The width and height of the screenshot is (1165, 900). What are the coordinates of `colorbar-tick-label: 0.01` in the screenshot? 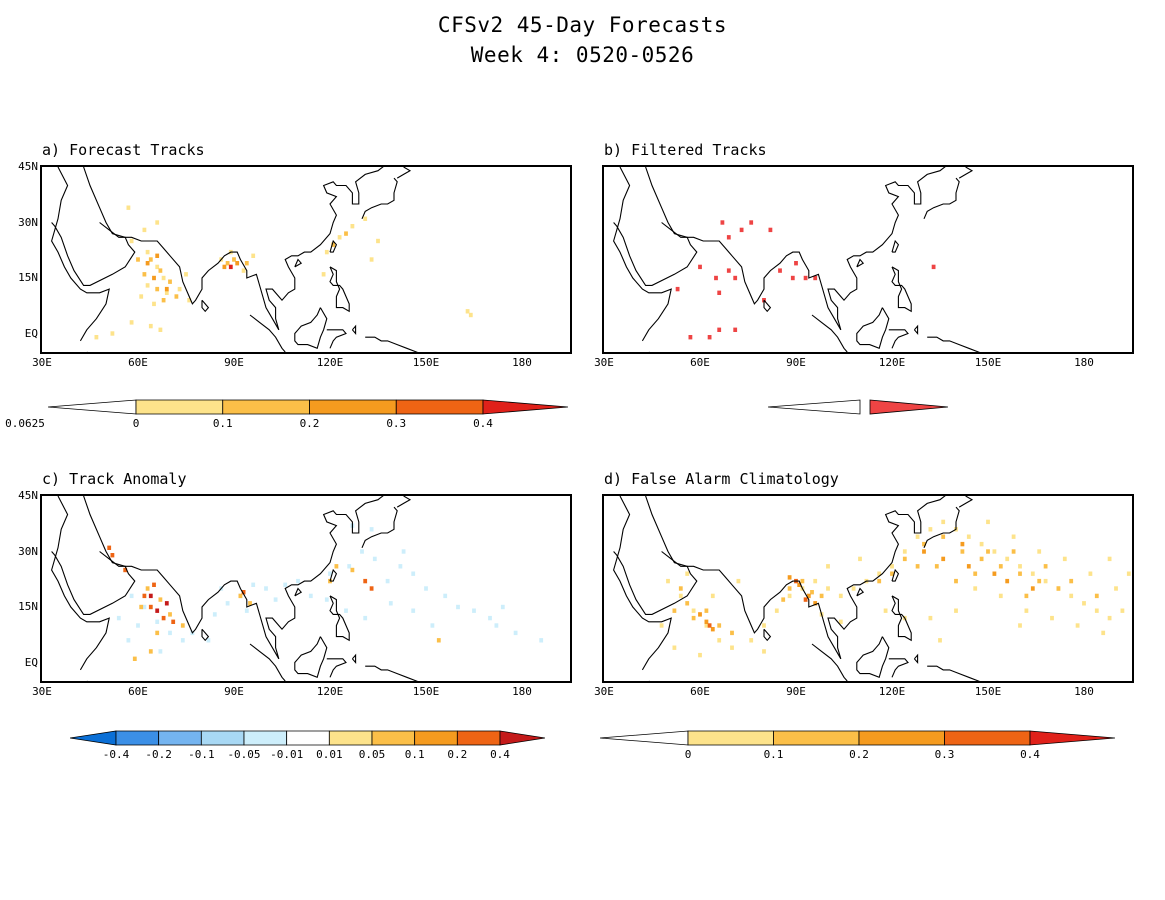 It's located at (329, 754).